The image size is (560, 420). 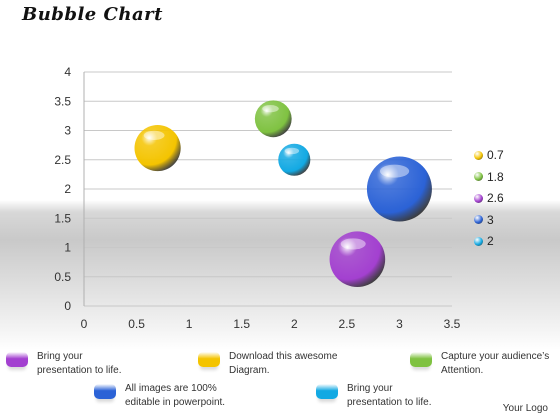 I want to click on y-tick-label-1: 0.5, so click(x=62, y=277).